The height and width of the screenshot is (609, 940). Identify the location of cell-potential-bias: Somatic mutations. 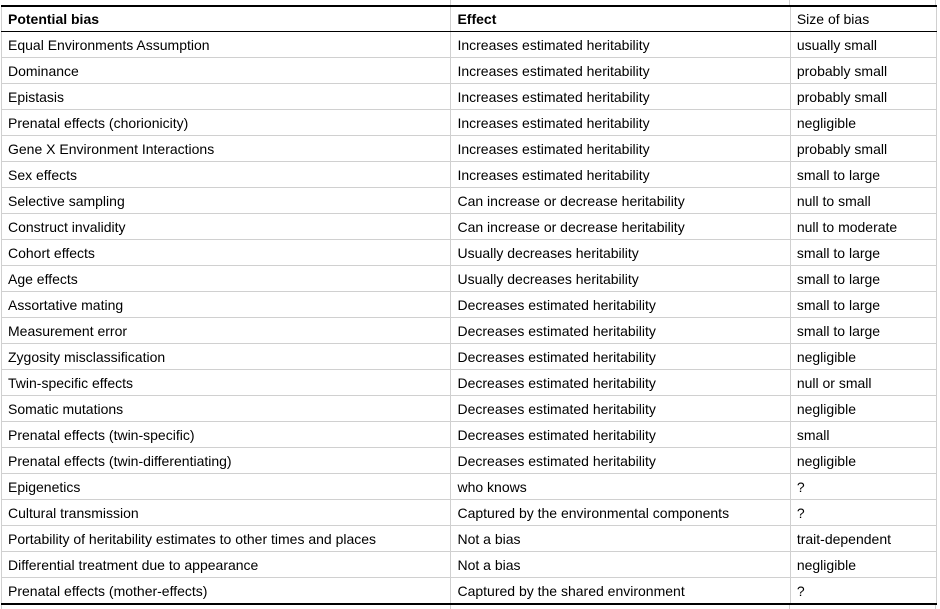
(226, 408).